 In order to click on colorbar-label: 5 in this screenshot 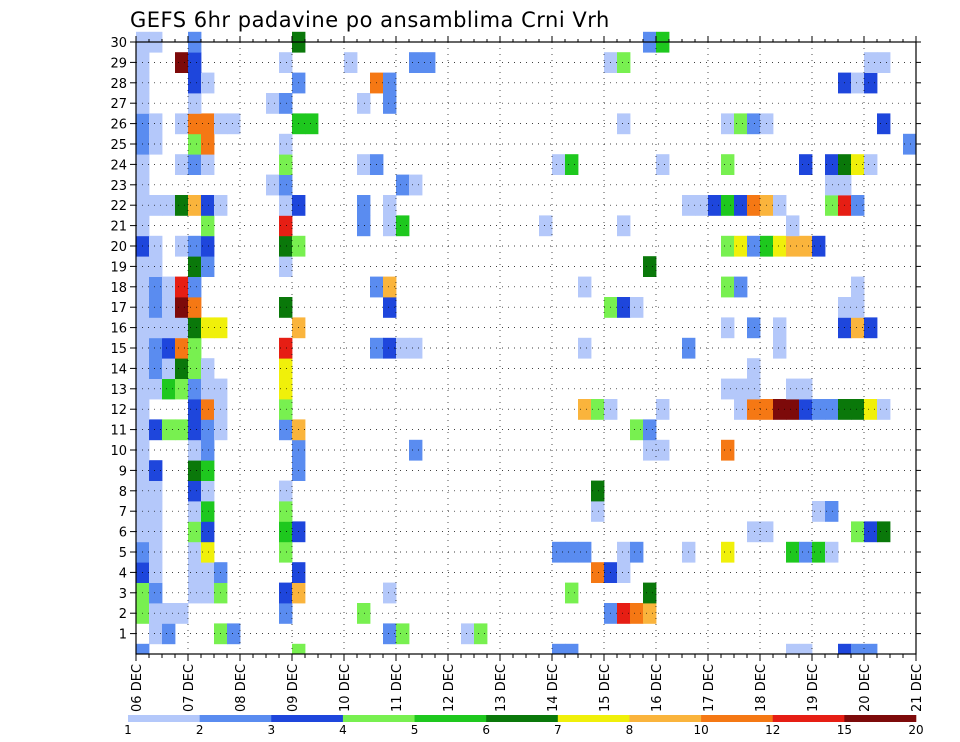, I will do `click(415, 730)`.